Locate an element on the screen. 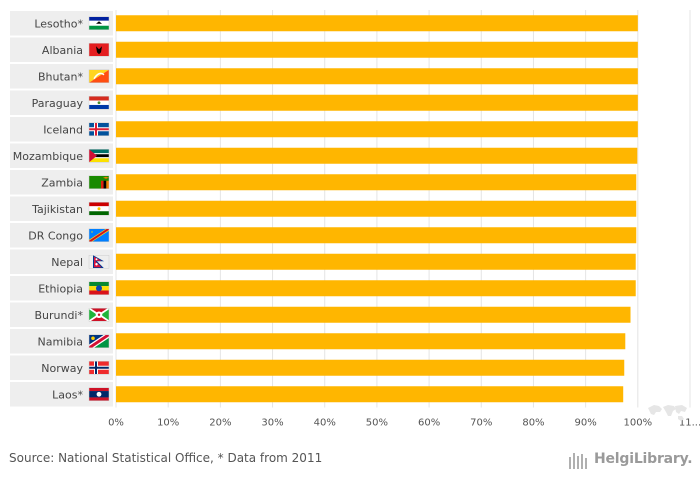 The image size is (700, 483). row-label: Iceland is located at coordinates (63, 129).